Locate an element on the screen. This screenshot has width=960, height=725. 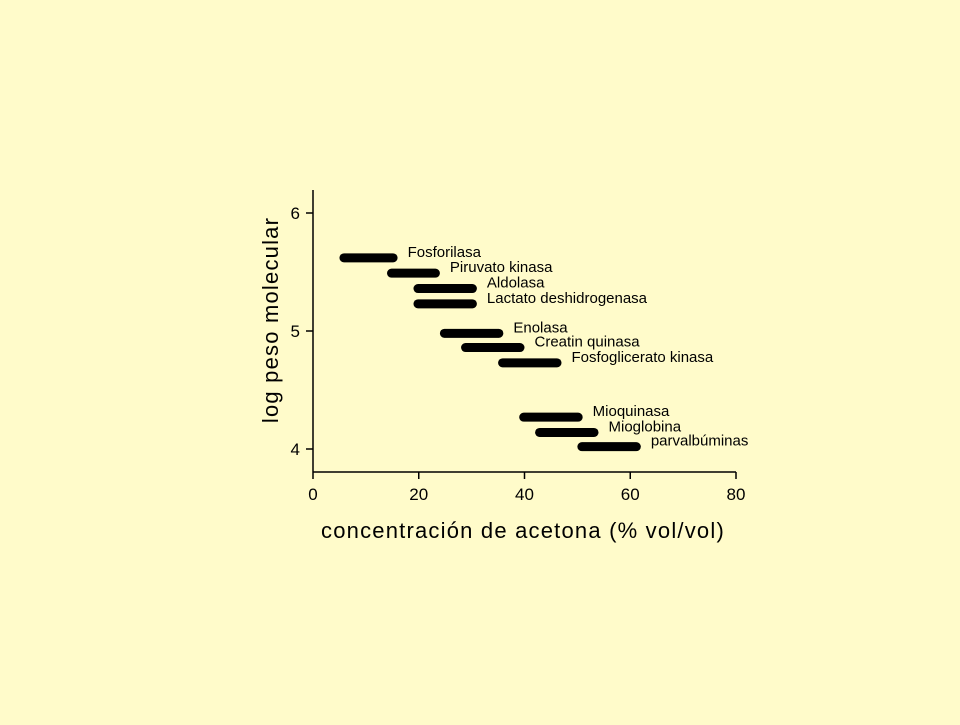
bars is located at coordinates (490, 352).